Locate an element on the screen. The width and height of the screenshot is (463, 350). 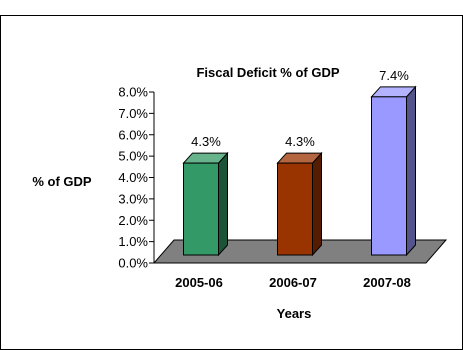
y-axis-ticks: 0.0% 1.0% 2.0% 3.0% 4.0% 5.0% 6.0% 7.0% 8.0% is located at coordinates (136, 178).